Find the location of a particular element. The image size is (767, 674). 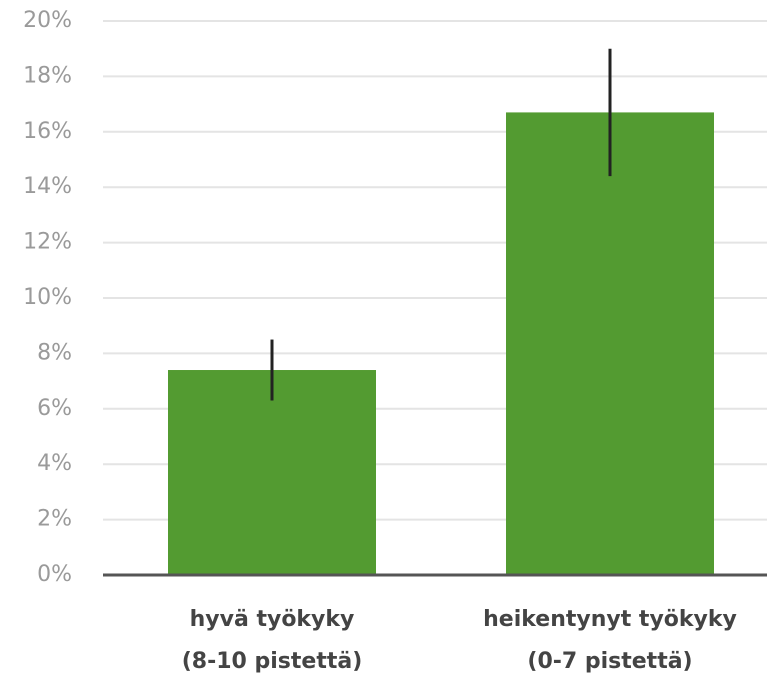

y-tick-label: 4% is located at coordinates (54, 463).